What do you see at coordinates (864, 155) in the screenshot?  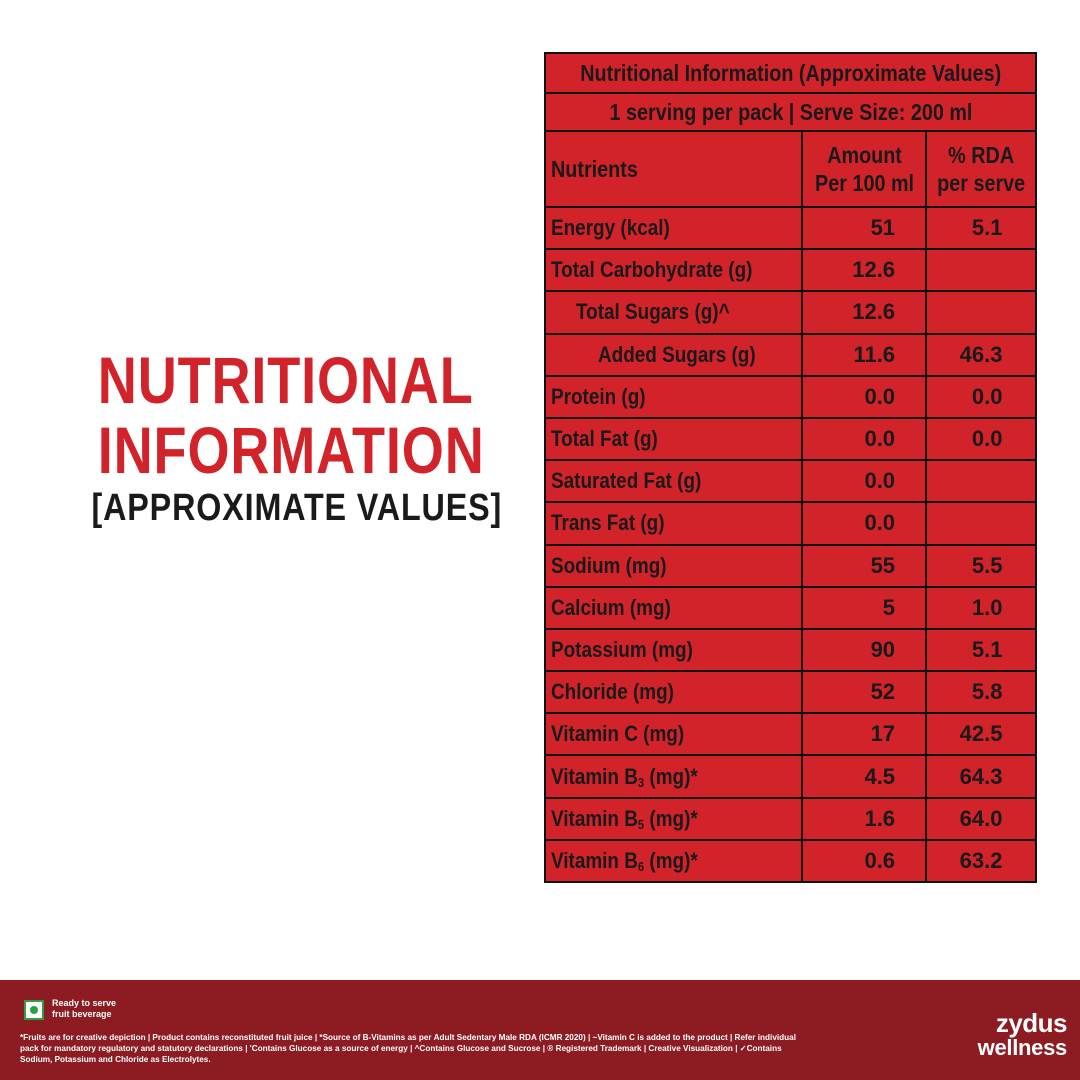 I see `header-amount-line1: Amount` at bounding box center [864, 155].